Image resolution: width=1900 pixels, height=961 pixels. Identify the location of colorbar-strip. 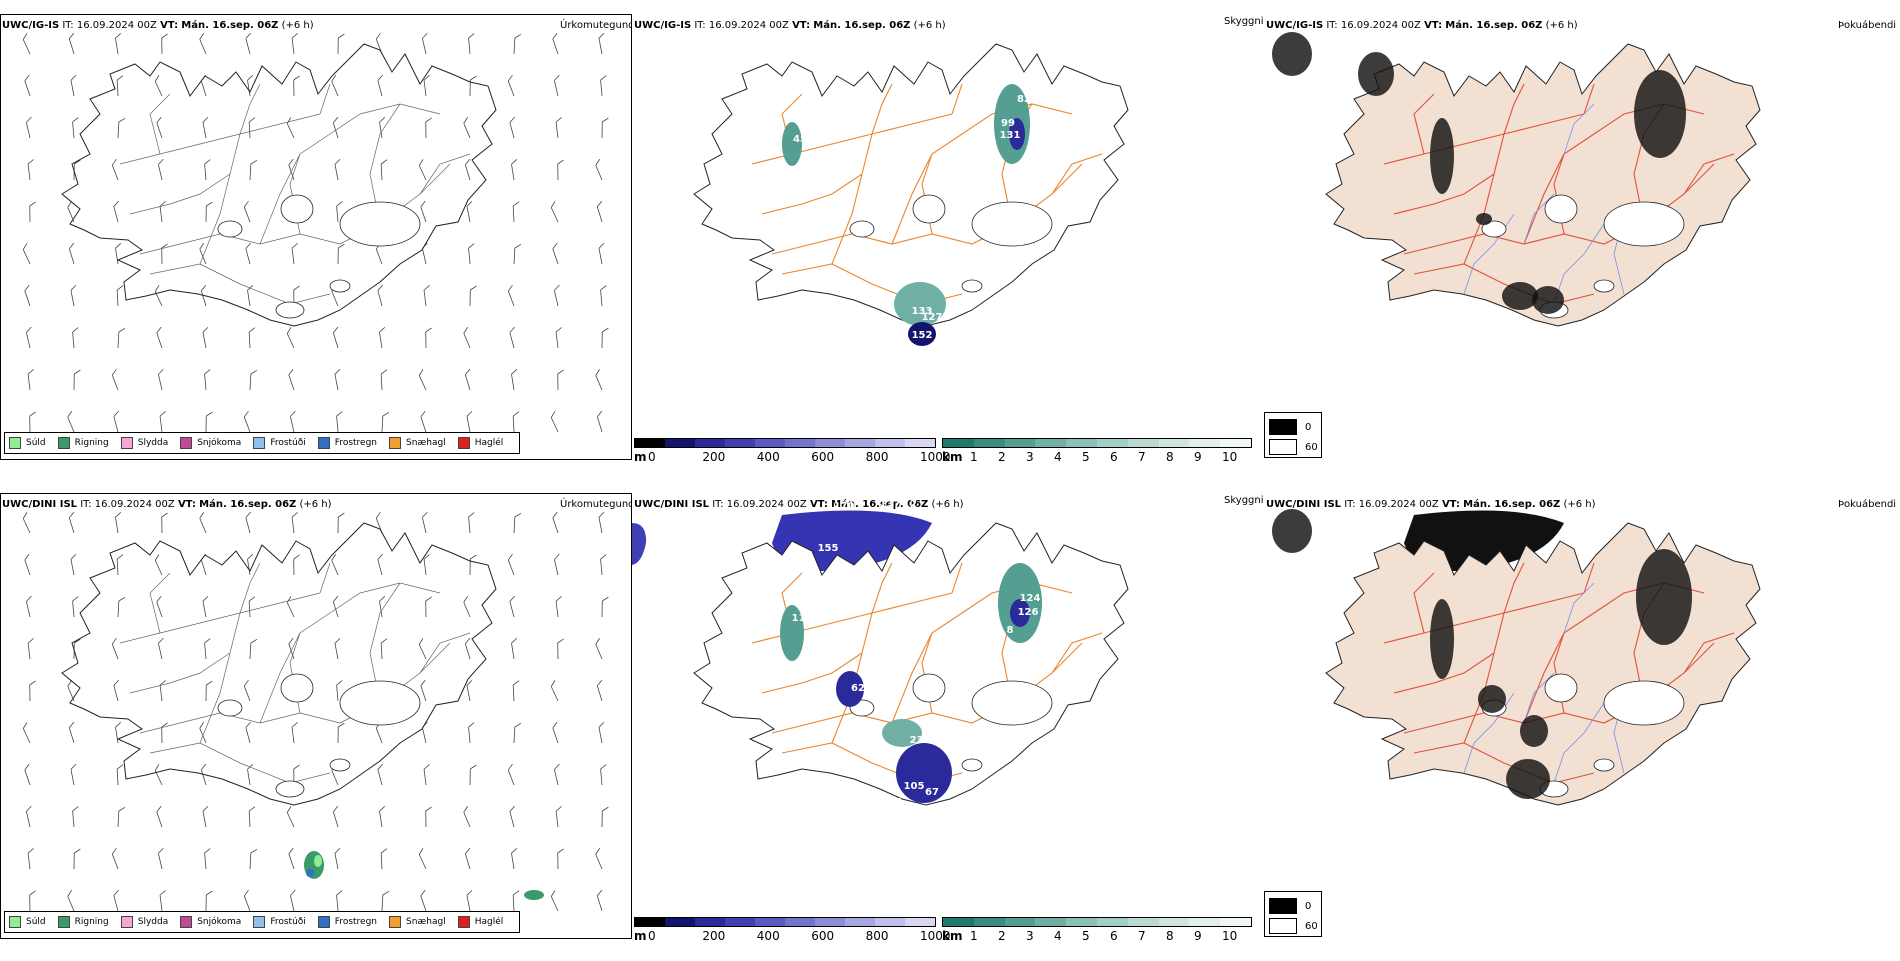
(1097, 922).